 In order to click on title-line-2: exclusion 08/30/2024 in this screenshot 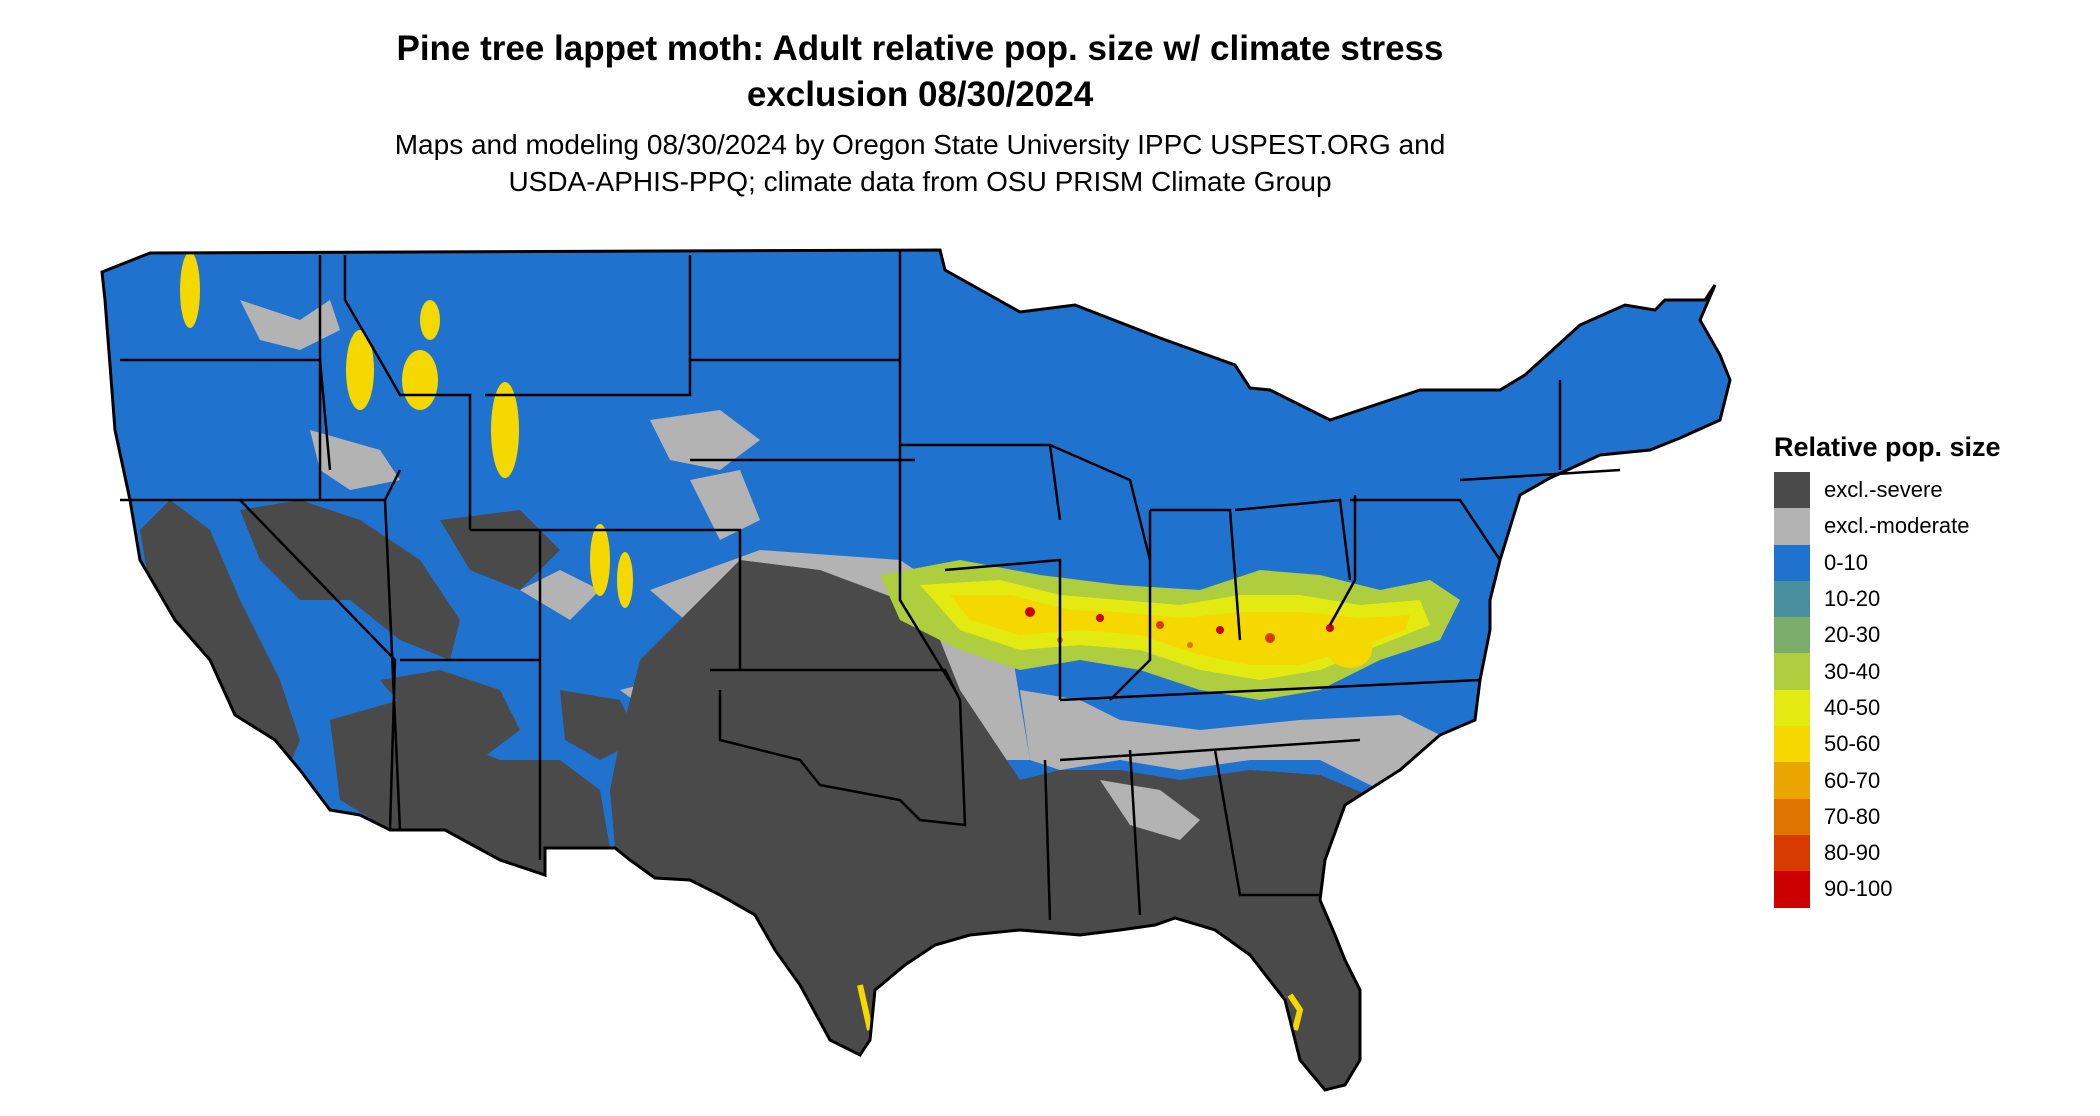, I will do `click(920, 94)`.